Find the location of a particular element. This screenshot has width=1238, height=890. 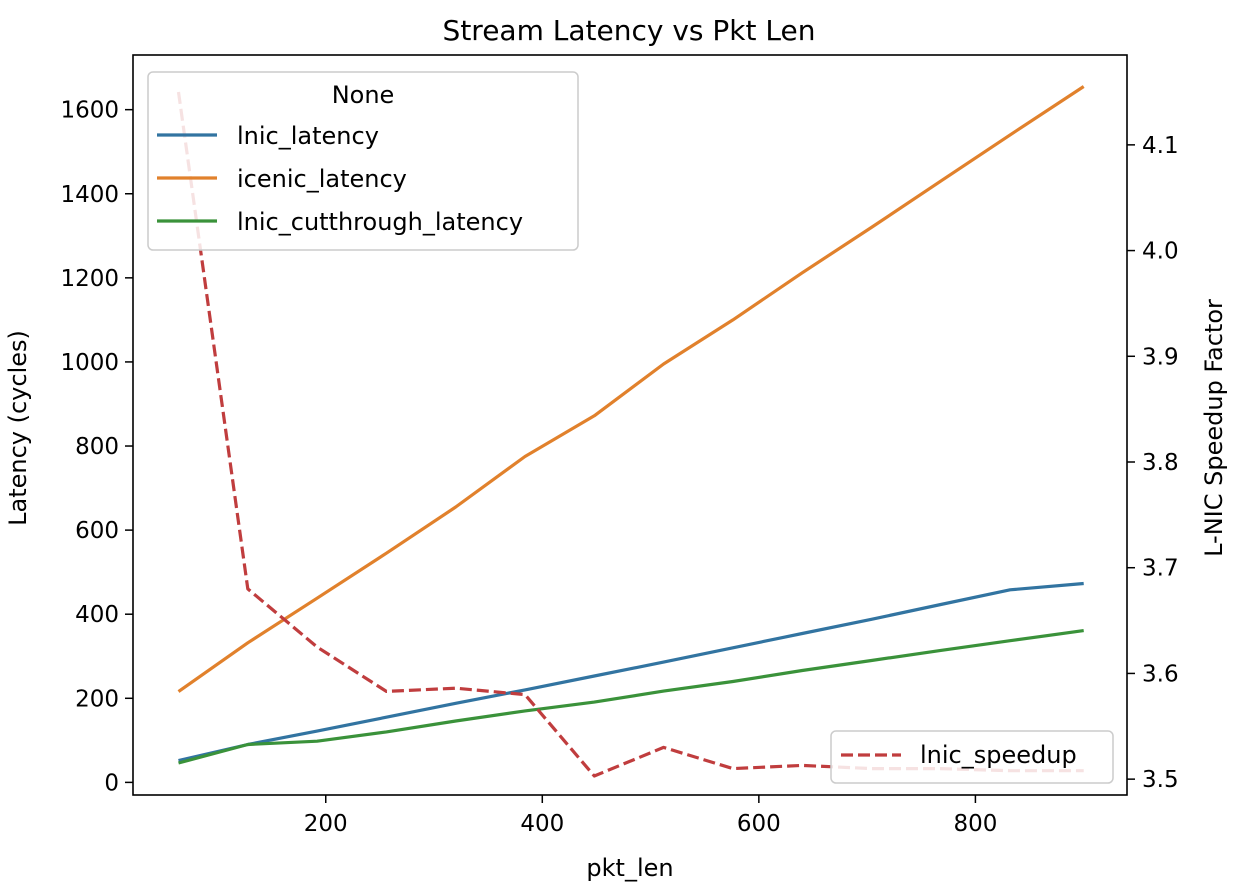

legend-label-lnic-speedup: lnic_speedup is located at coordinates (998, 755).